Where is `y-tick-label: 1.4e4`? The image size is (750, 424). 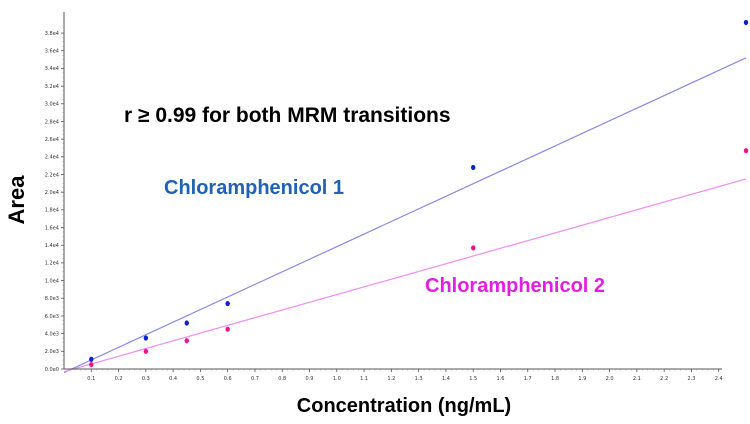
y-tick-label: 1.4e4 is located at coordinates (52, 246).